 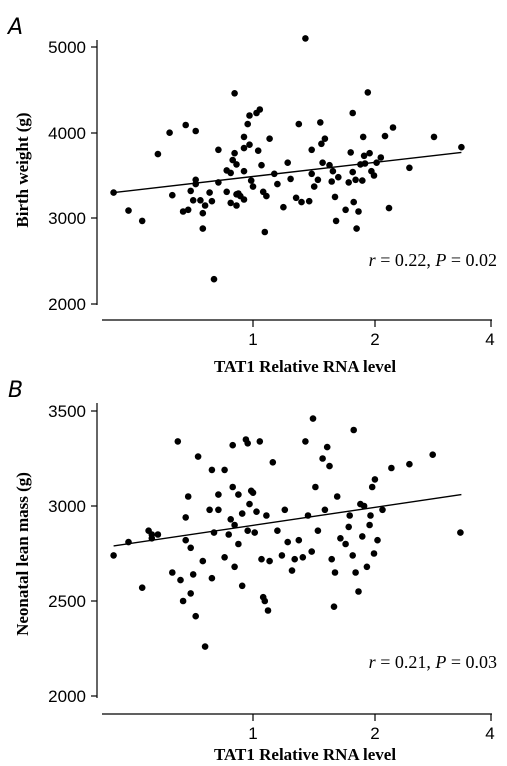 What do you see at coordinates (22, 169) in the screenshot?
I see `panel-a-y-axis-title: Birth weight (g)` at bounding box center [22, 169].